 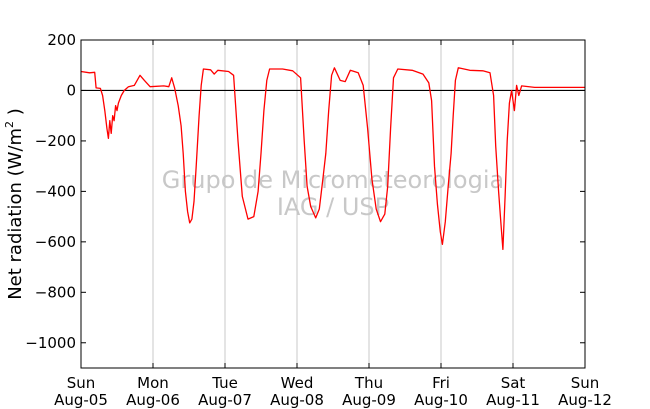 What do you see at coordinates (225, 400) in the screenshot?
I see `x-tick-label-date: Aug-07` at bounding box center [225, 400].